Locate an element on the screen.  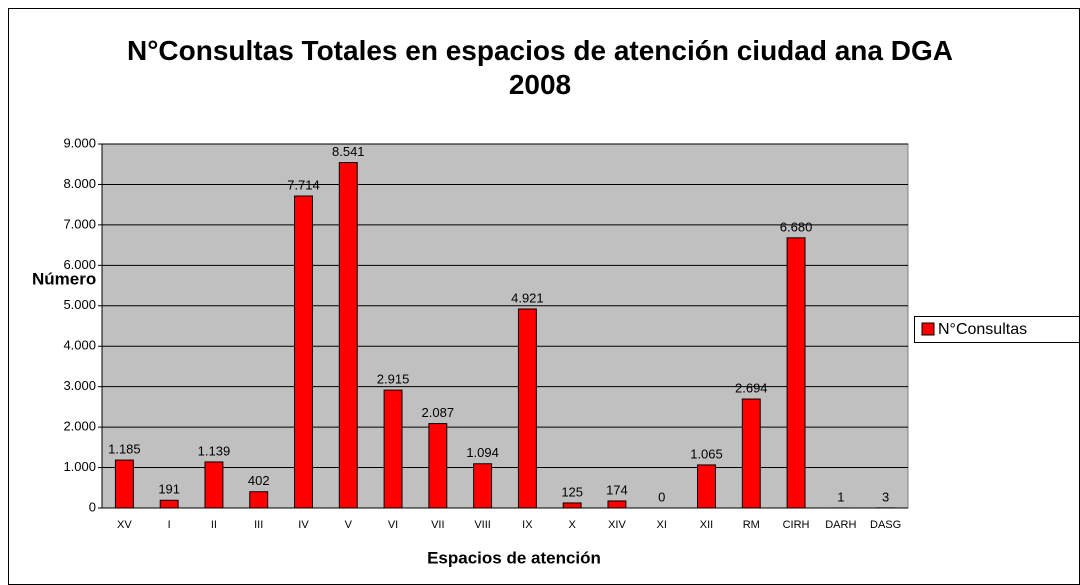
y-tick-label: 2.000 is located at coordinates (79, 426).